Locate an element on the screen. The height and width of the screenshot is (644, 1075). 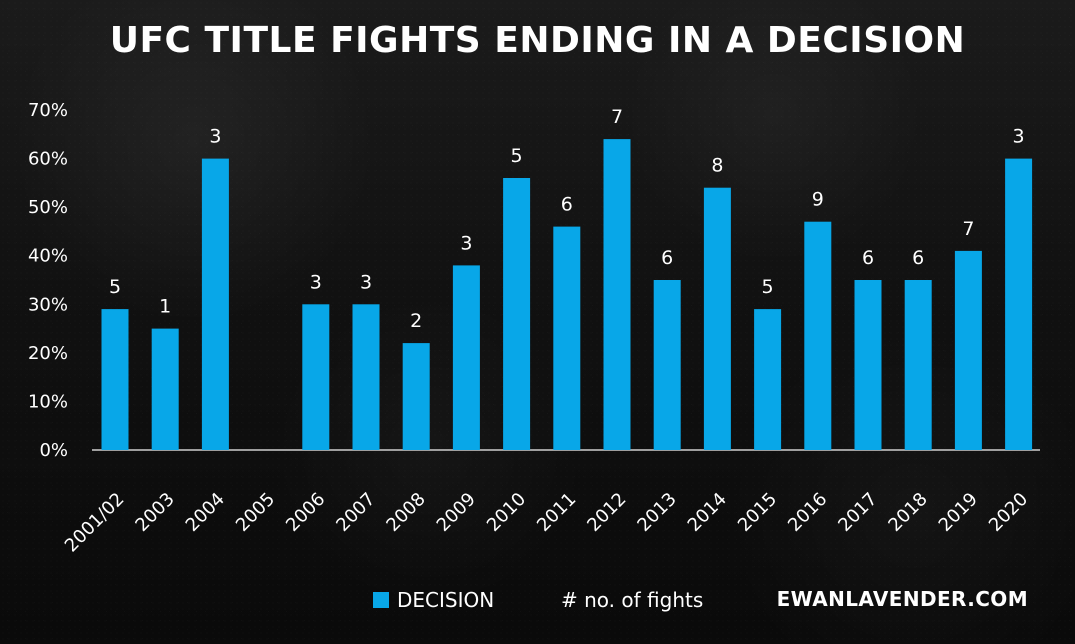
x-tick-label: 2001/02 is located at coordinates (95, 523).